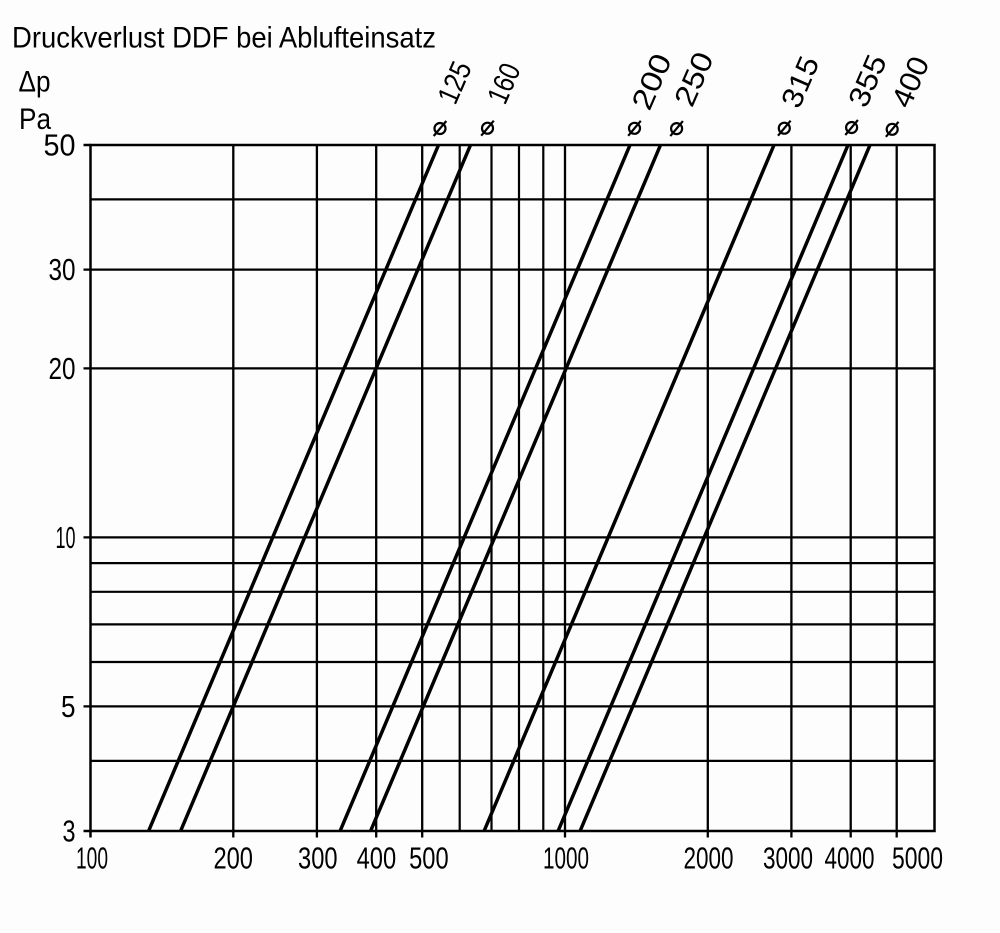 The width and height of the screenshot is (1000, 933). What do you see at coordinates (66, 537) in the screenshot?
I see `svg-text: 10` at bounding box center [66, 537].